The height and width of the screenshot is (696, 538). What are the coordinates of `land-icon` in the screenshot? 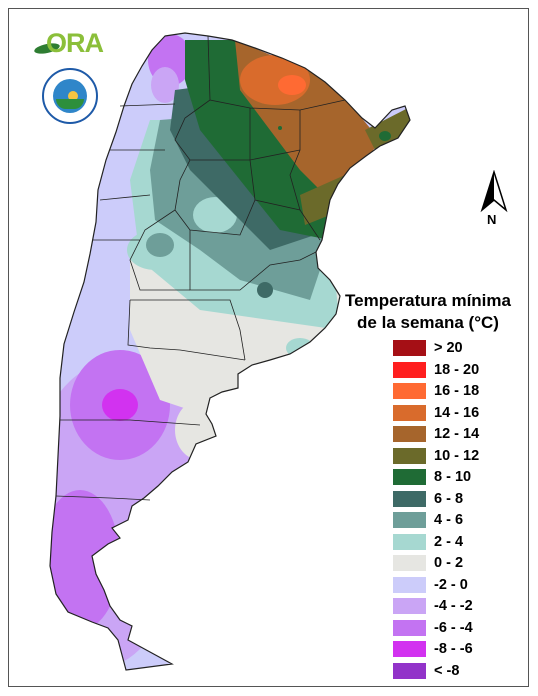 It's located at (70, 104).